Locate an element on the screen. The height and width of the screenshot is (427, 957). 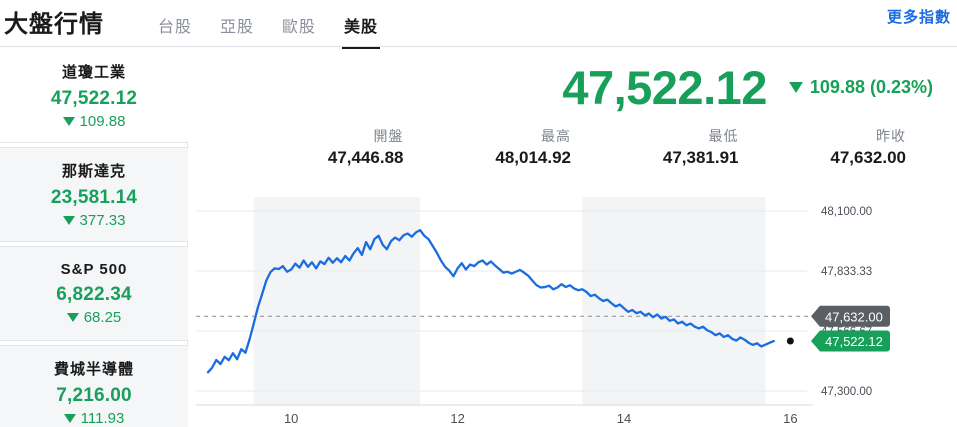
stat-label: 最高 is located at coordinates (556, 136).